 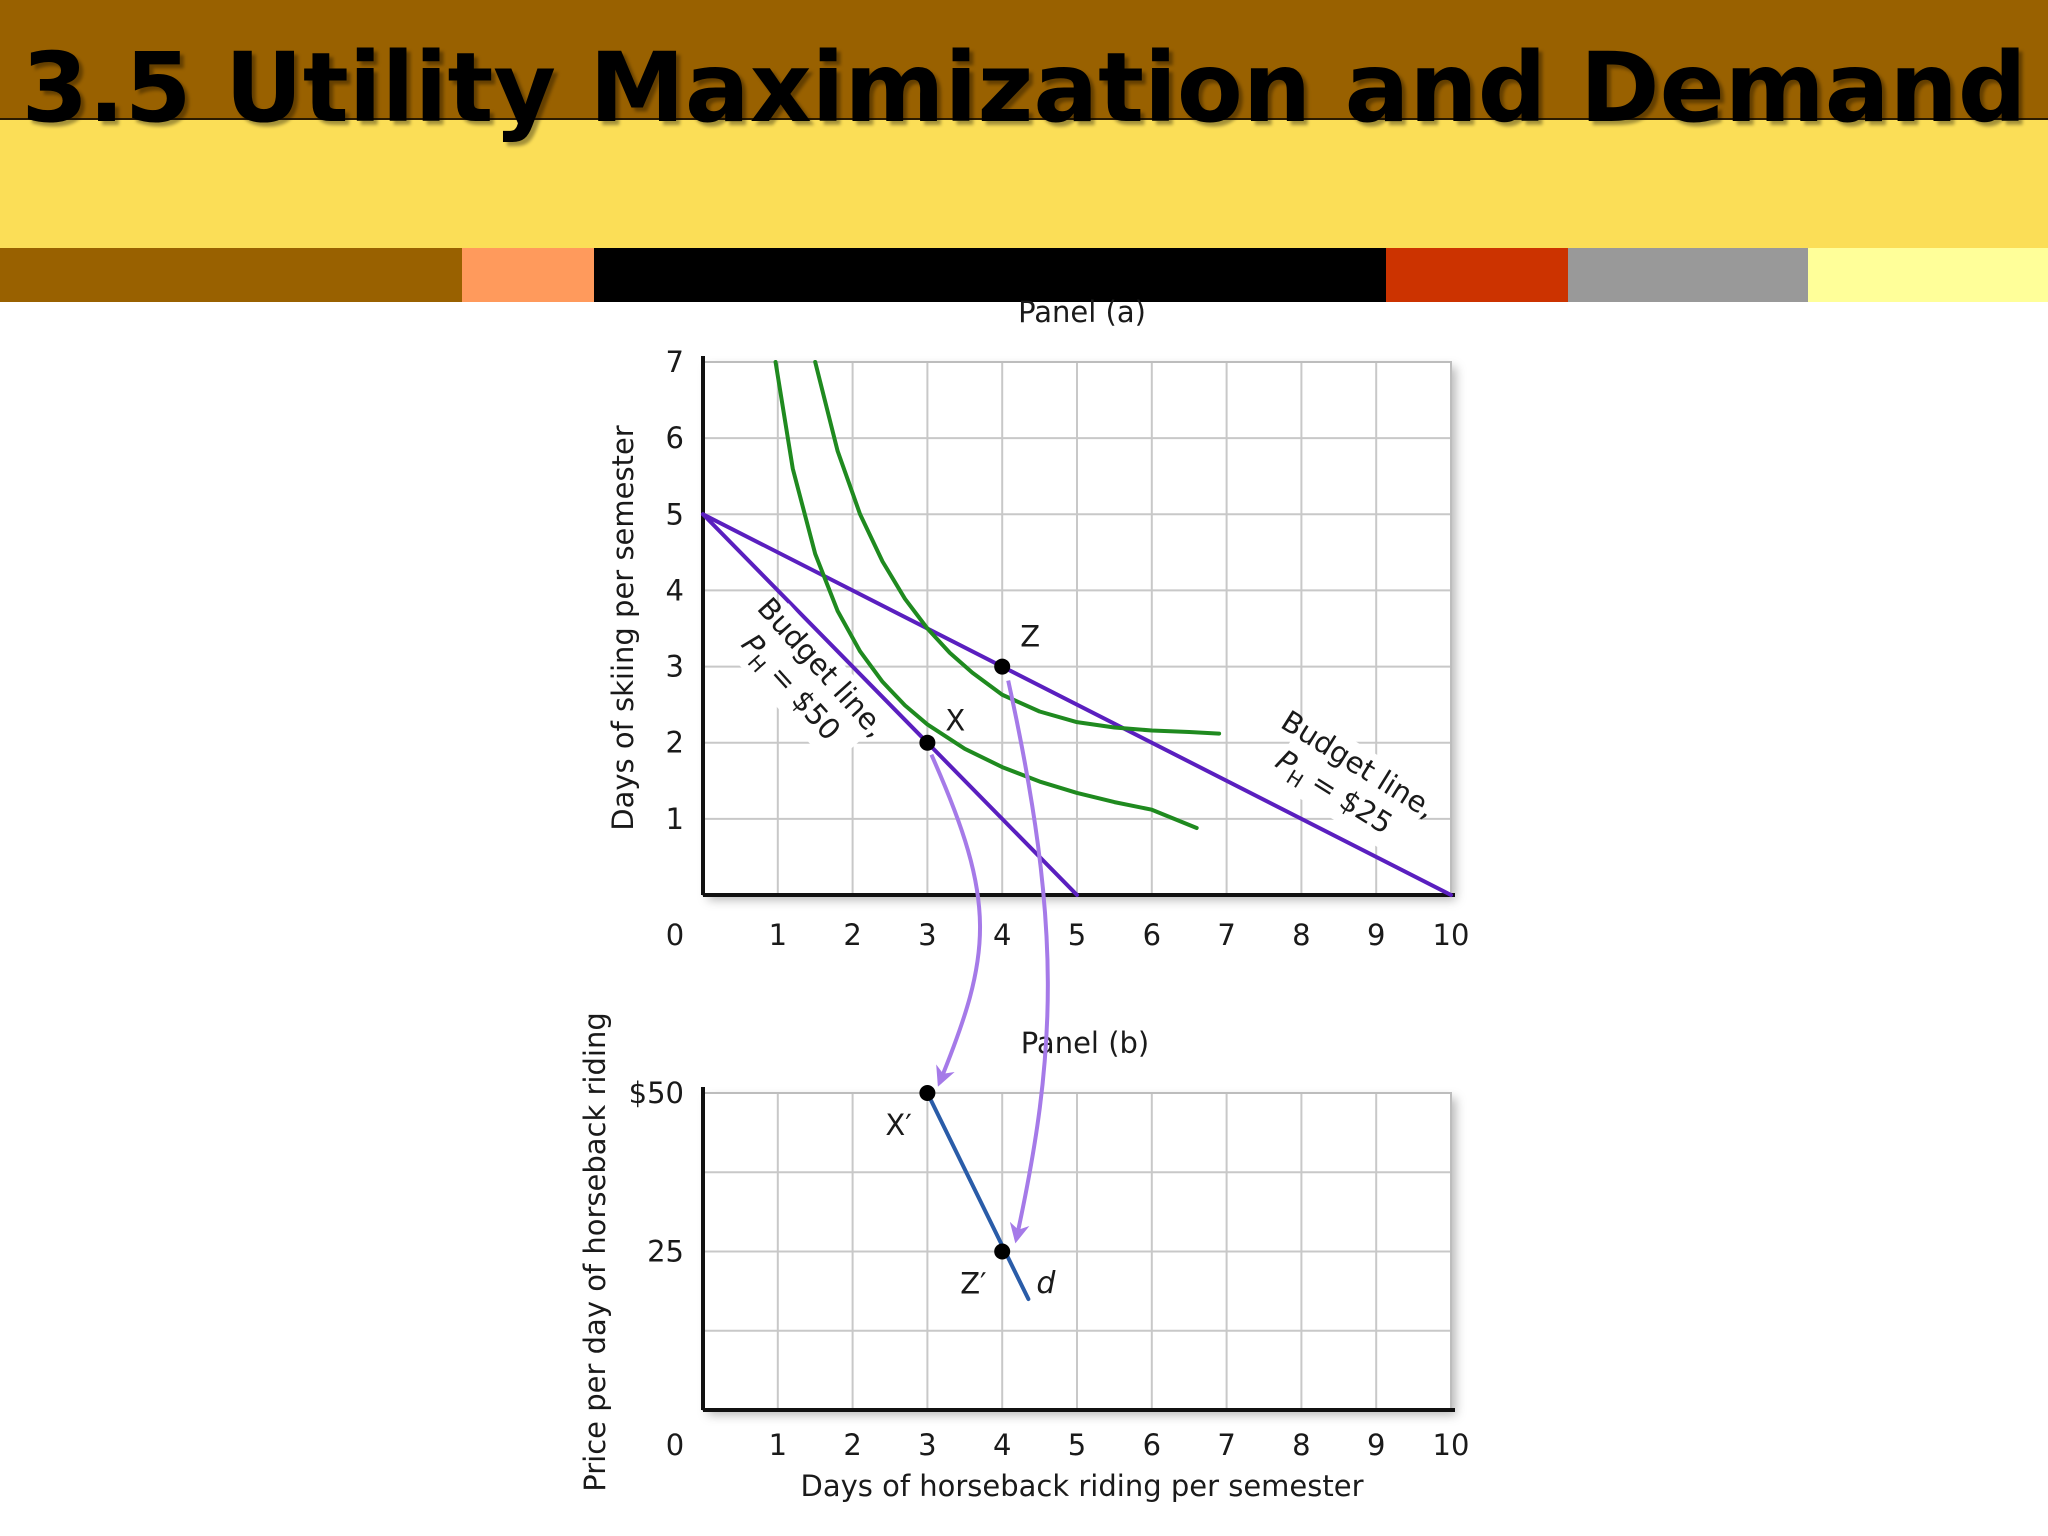 I want to click on point-x, so click(x=927, y=742).